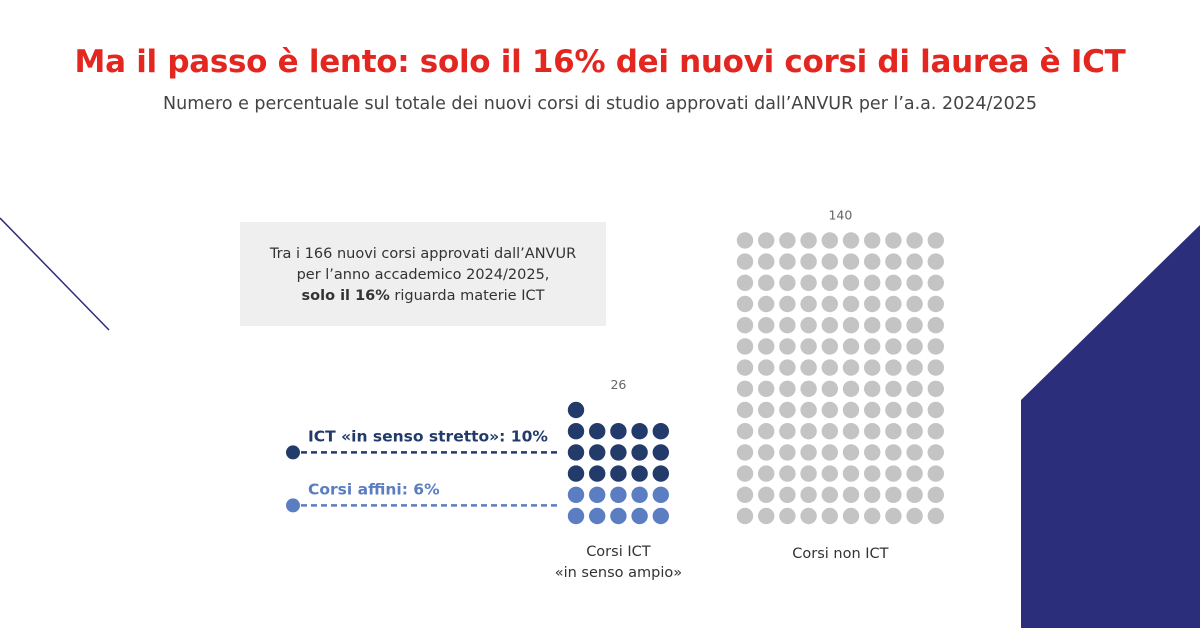  I want to click on group-label: Corsi non ICT, so click(840, 554).